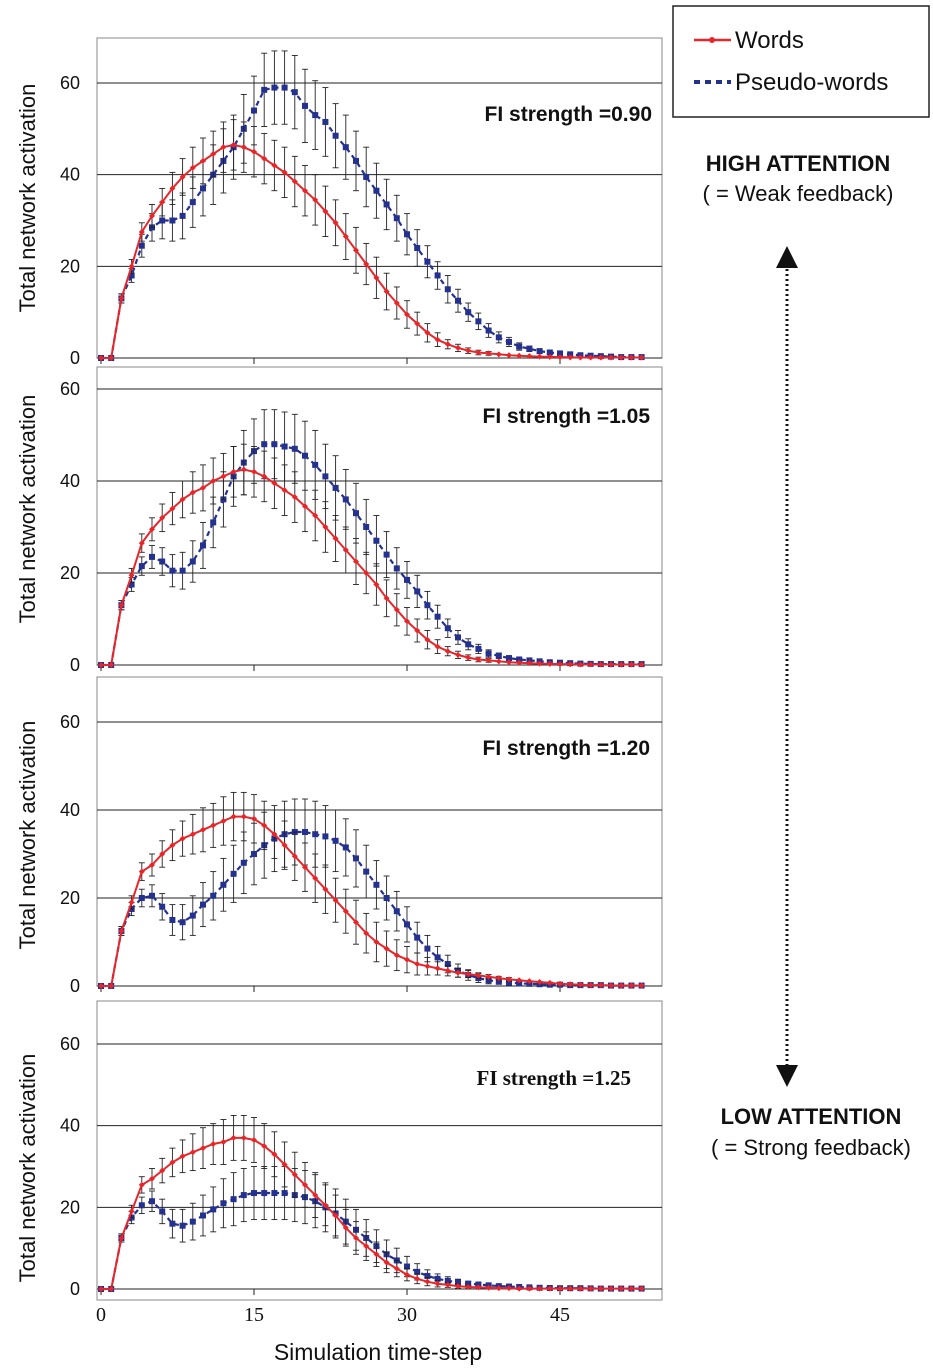 The image size is (933, 1371). I want to click on plot-frame, so click(379, 198).